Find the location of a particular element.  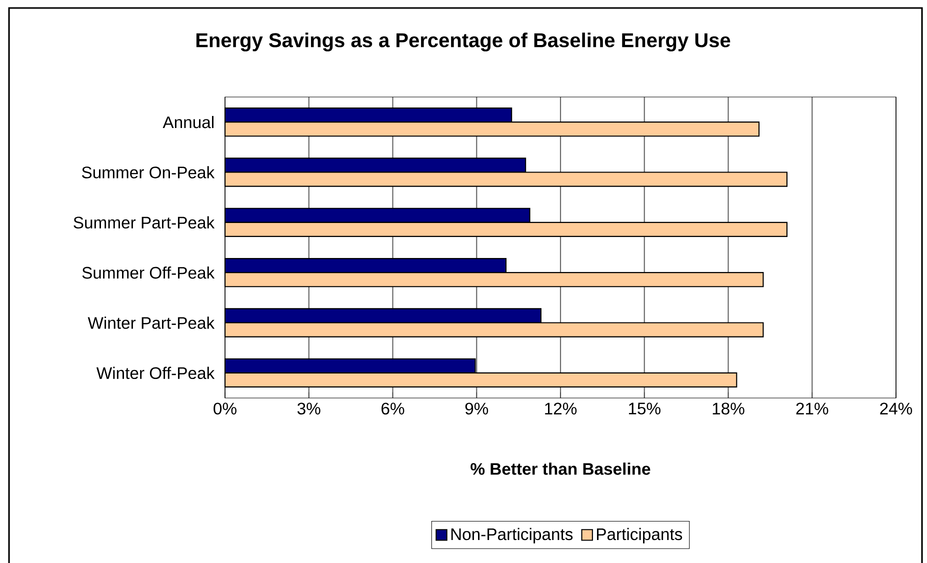

y-tick-label: Winter Off-Peak is located at coordinates (155, 373).